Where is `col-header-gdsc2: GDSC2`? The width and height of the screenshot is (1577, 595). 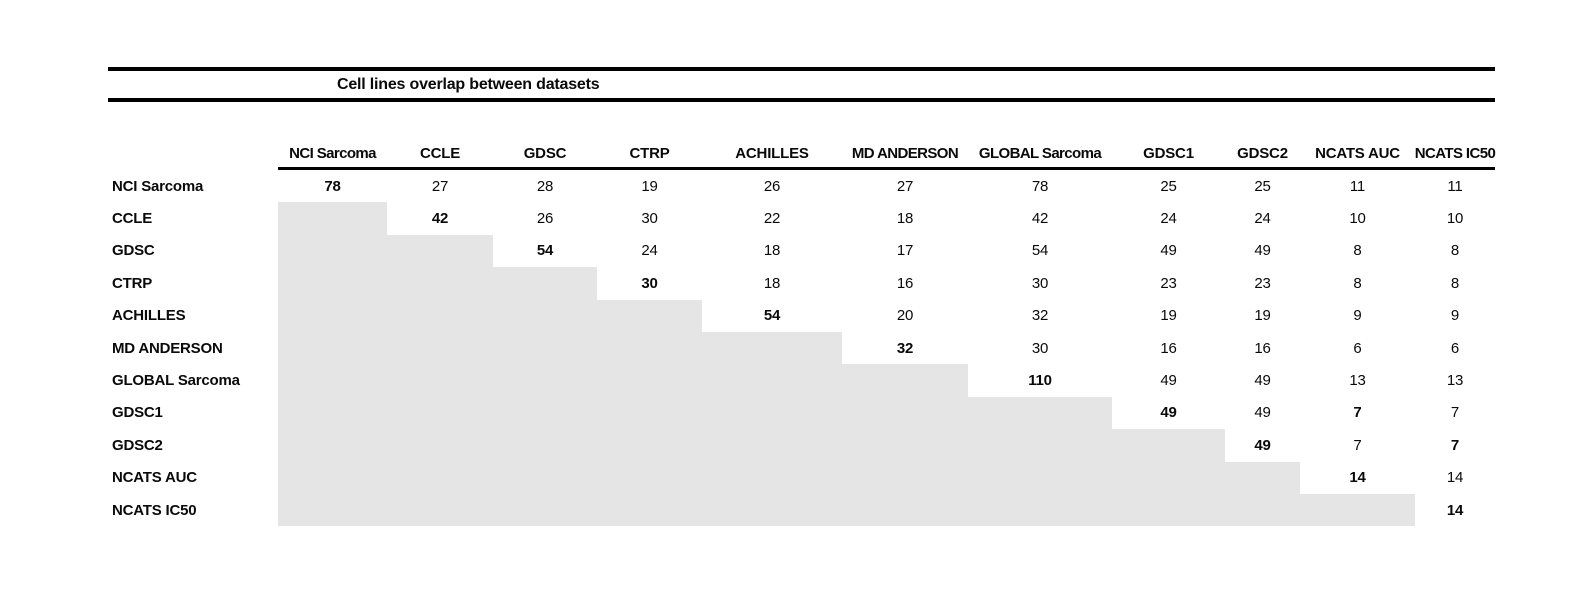 col-header-gdsc2: GDSC2 is located at coordinates (1262, 155).